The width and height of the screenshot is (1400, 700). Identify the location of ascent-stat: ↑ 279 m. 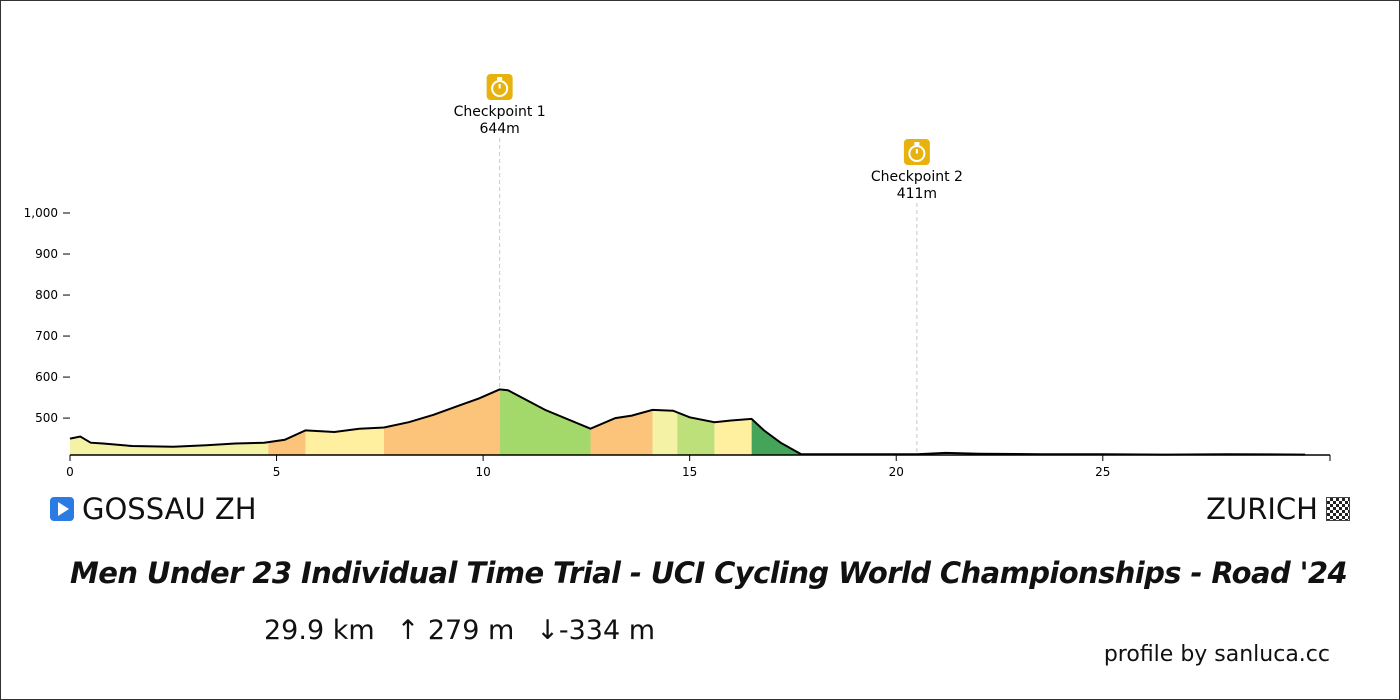
(455, 630).